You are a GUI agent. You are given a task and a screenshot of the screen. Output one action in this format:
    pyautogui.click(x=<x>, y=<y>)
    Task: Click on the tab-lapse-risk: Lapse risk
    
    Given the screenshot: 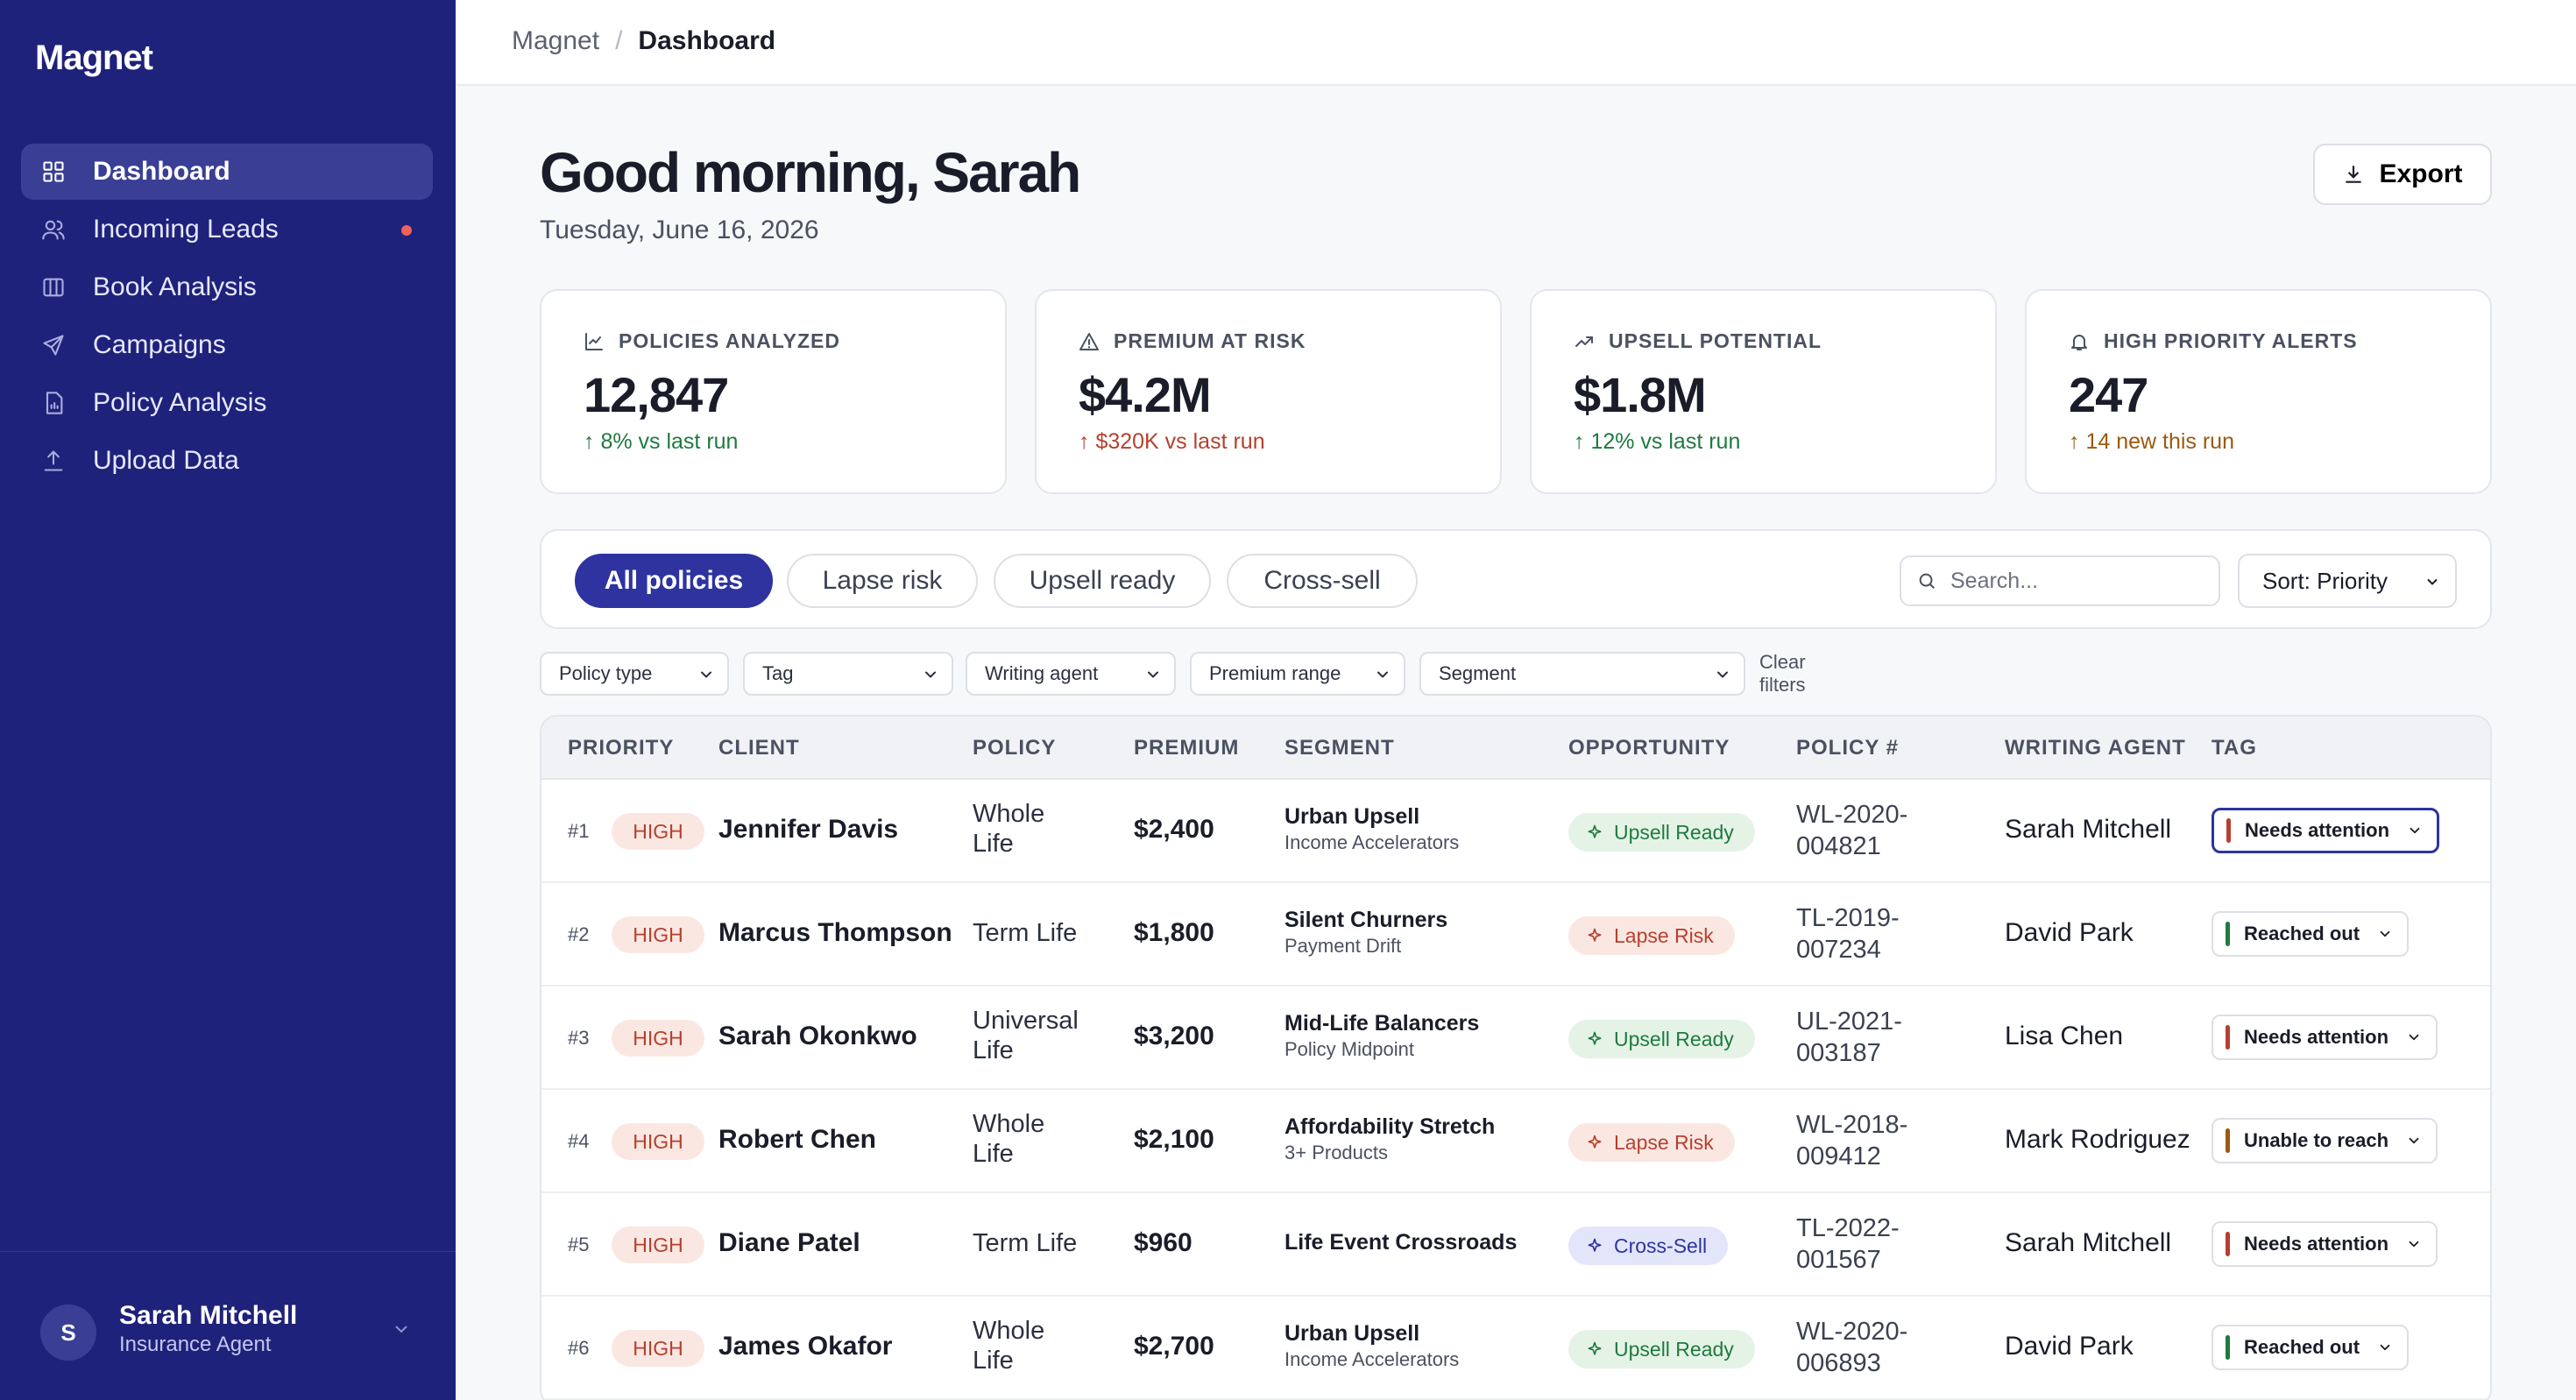 What is the action you would take?
    pyautogui.click(x=882, y=581)
    